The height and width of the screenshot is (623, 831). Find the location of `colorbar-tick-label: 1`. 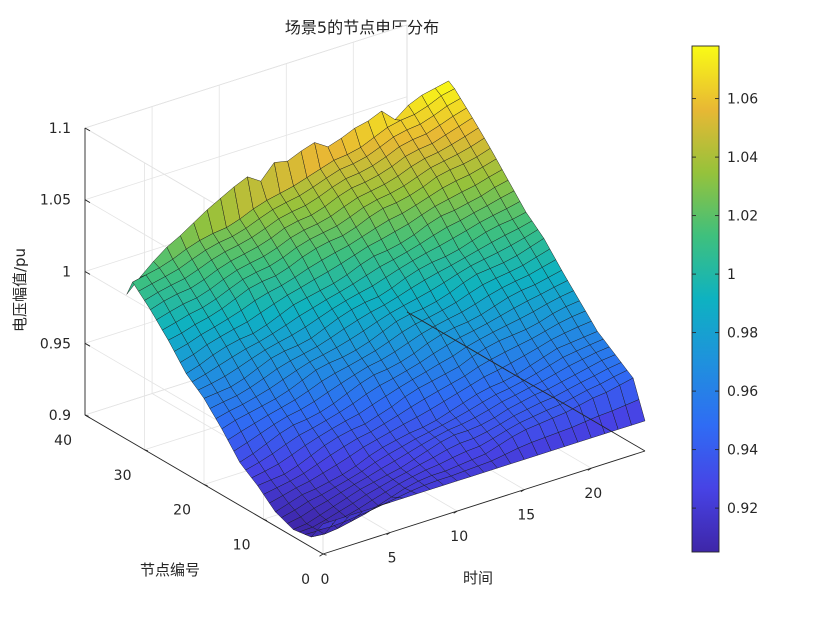

colorbar-tick-label: 1 is located at coordinates (731, 275).